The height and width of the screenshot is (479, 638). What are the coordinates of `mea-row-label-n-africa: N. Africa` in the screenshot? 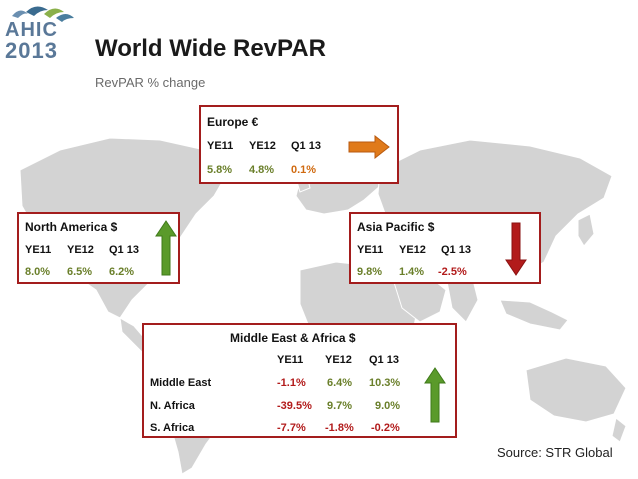 It's located at (172, 406).